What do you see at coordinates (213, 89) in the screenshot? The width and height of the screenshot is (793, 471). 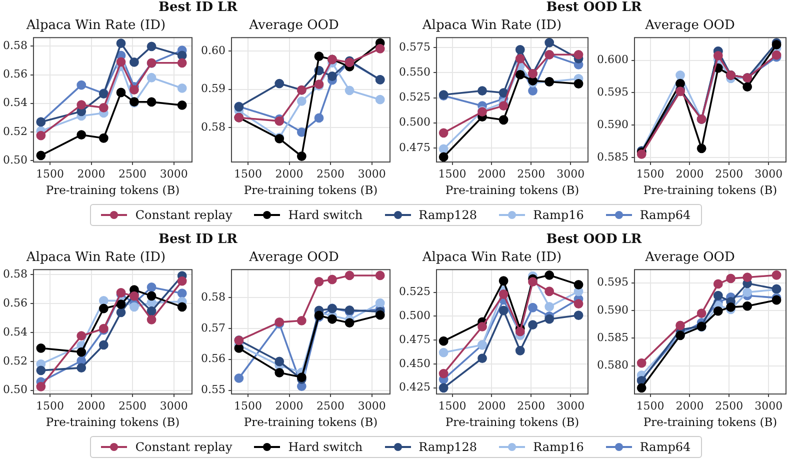 I see `y-tick-label: 0.59` at bounding box center [213, 89].